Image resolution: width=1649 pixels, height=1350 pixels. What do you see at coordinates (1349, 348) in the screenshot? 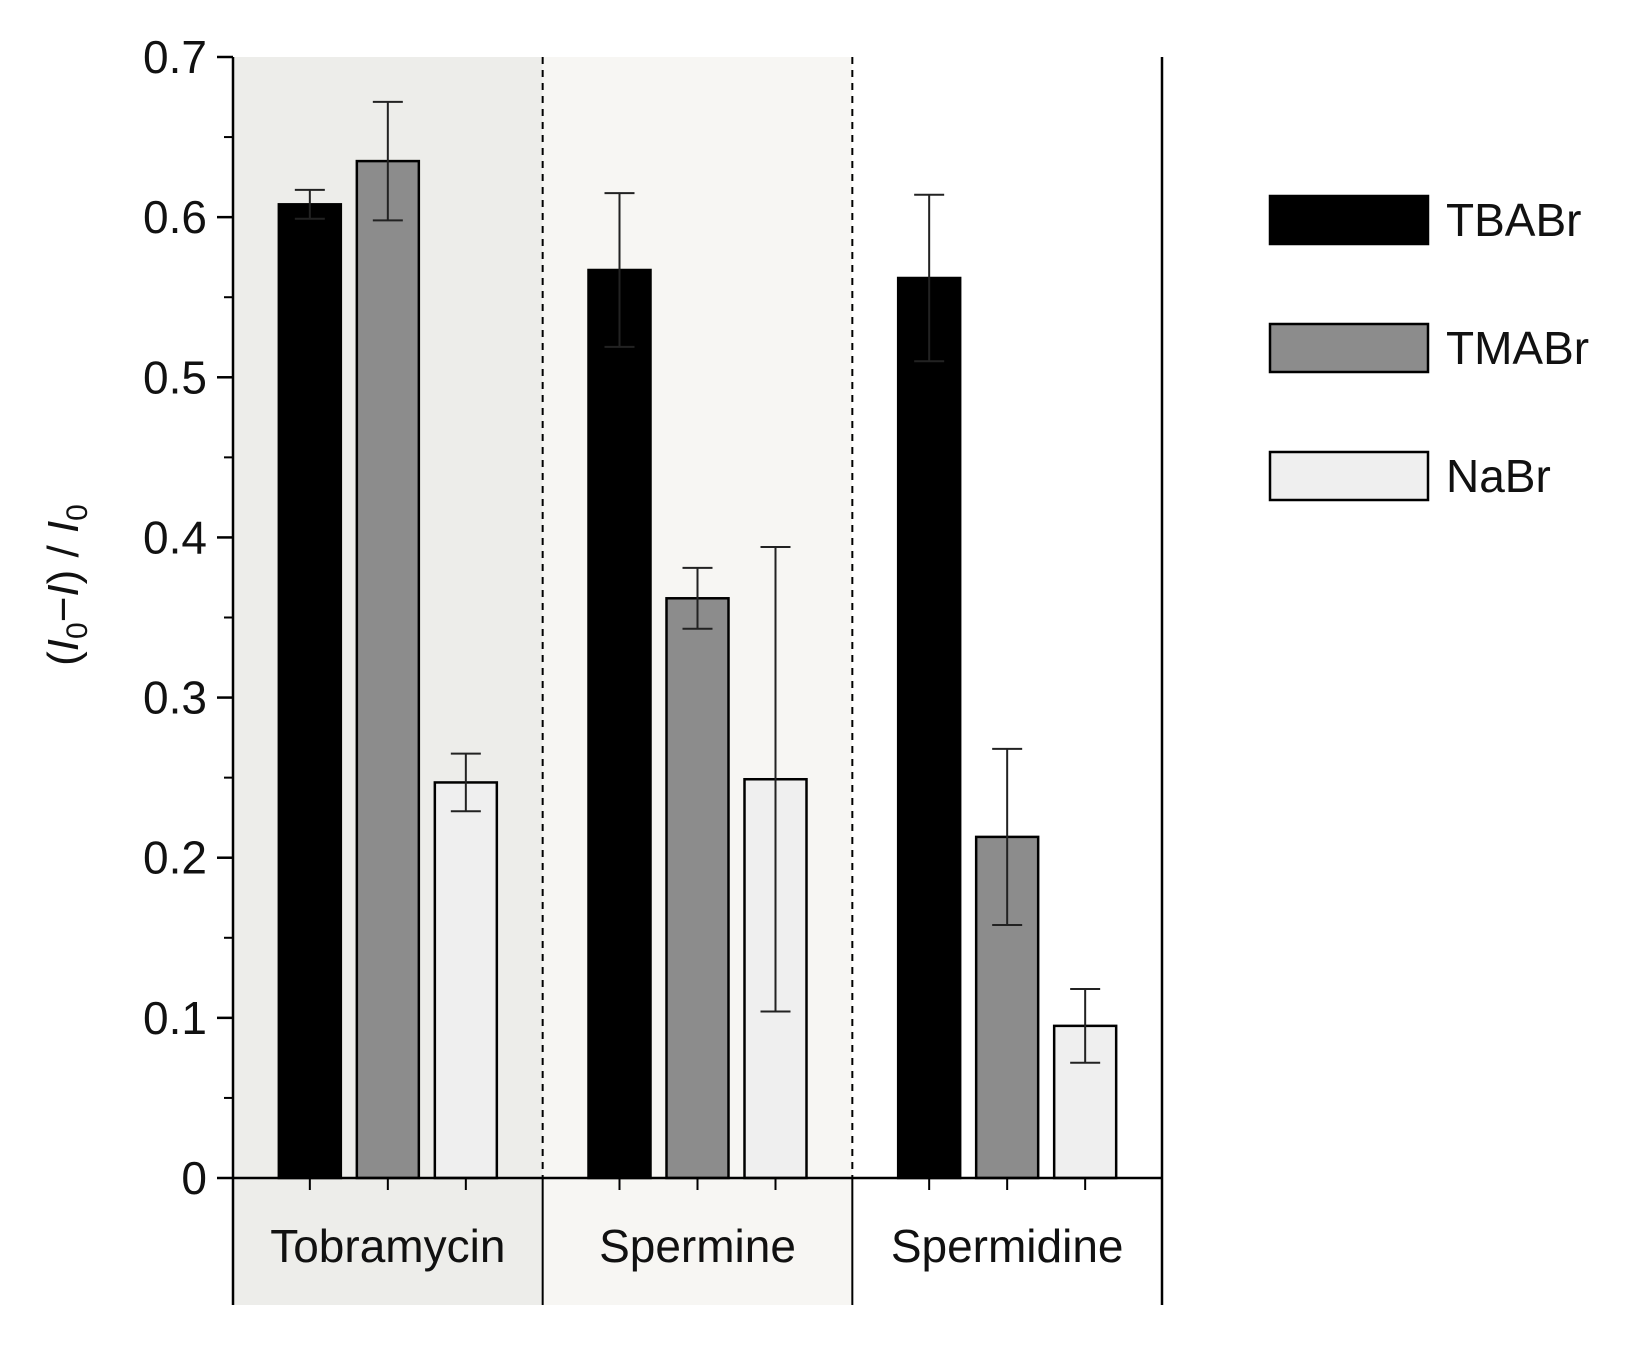
I see `legend-swatch-tmabr` at bounding box center [1349, 348].